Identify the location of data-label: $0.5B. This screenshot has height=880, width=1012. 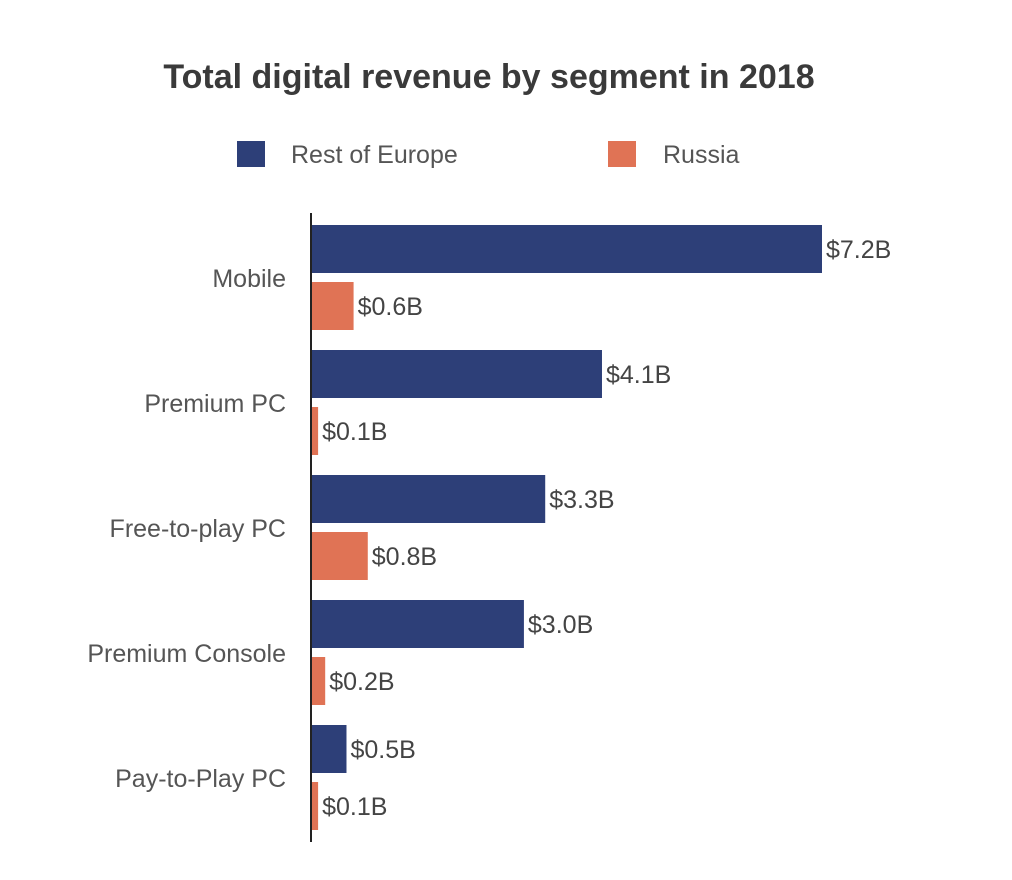
(382, 750).